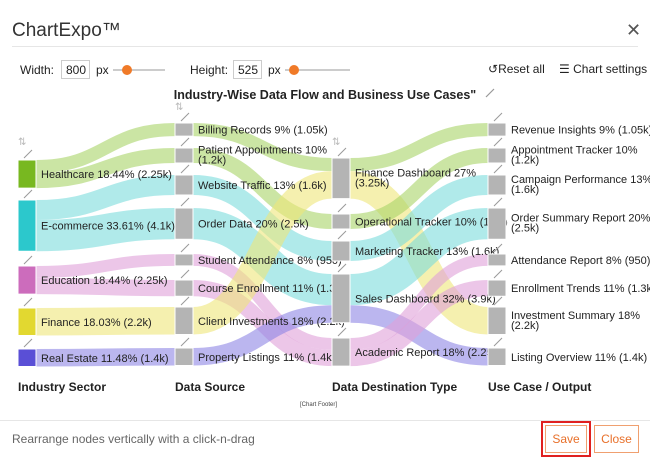 The image size is (650, 467). I want to click on node-label: Campaign Performance 13%, so click(580, 180).